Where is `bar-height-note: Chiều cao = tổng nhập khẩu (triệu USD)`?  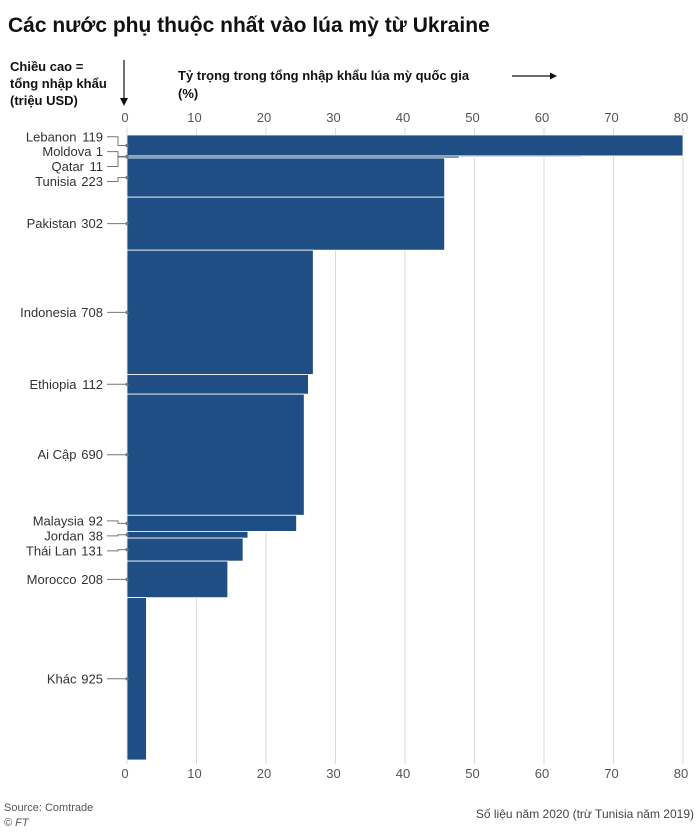
bar-height-note: Chiều cao = tổng nhập khẩu (triệu USD) is located at coordinates (58, 83).